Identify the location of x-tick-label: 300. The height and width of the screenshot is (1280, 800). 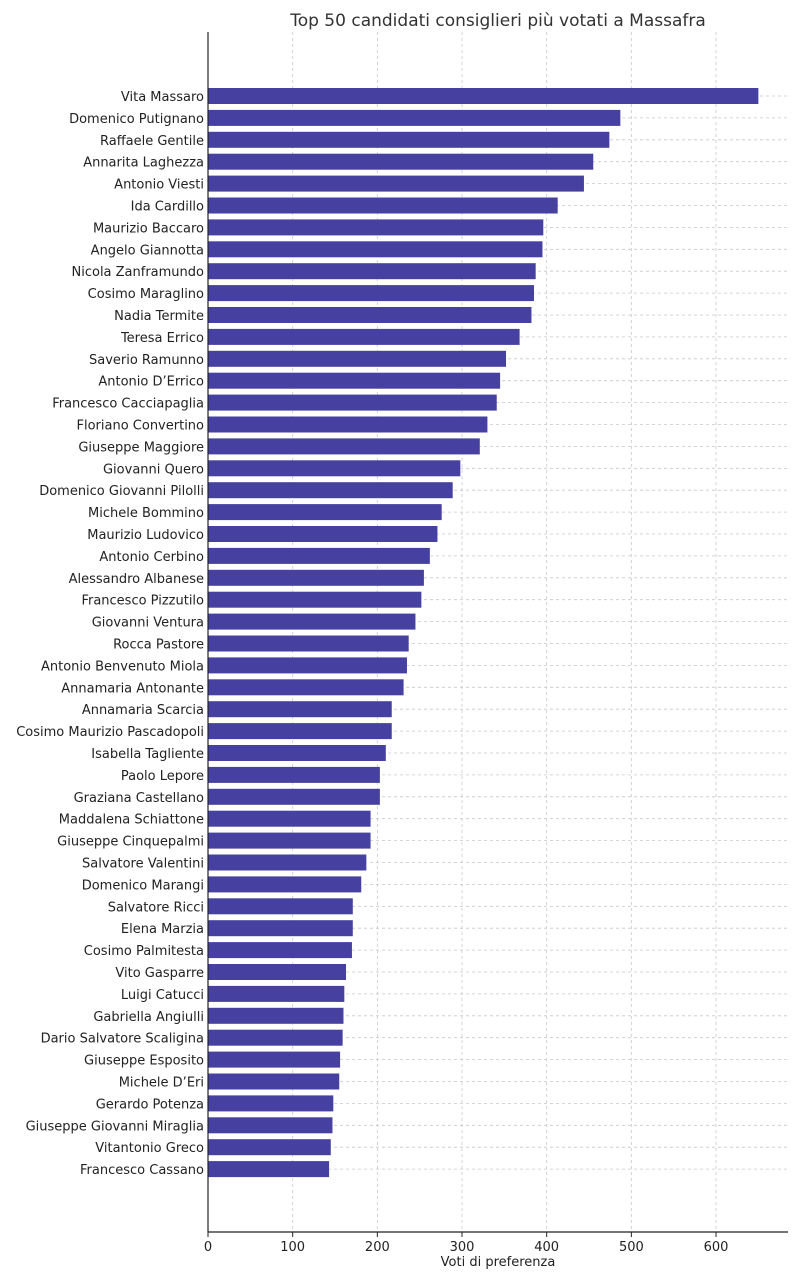
(462, 1247).